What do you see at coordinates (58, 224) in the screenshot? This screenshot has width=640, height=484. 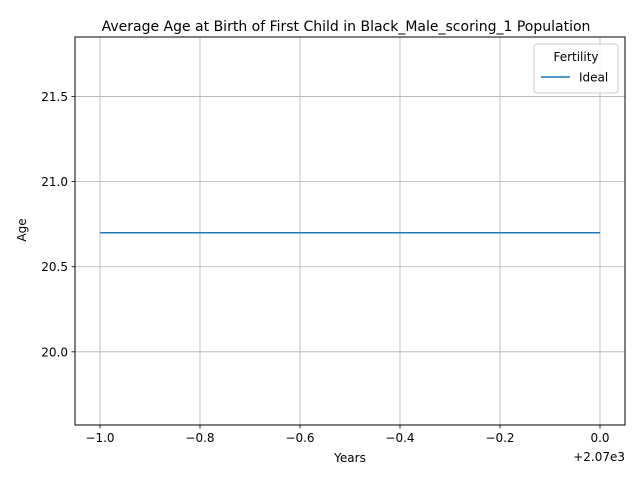 I see `y-axis: 20.0 20.5 21.0 21.5` at bounding box center [58, 224].